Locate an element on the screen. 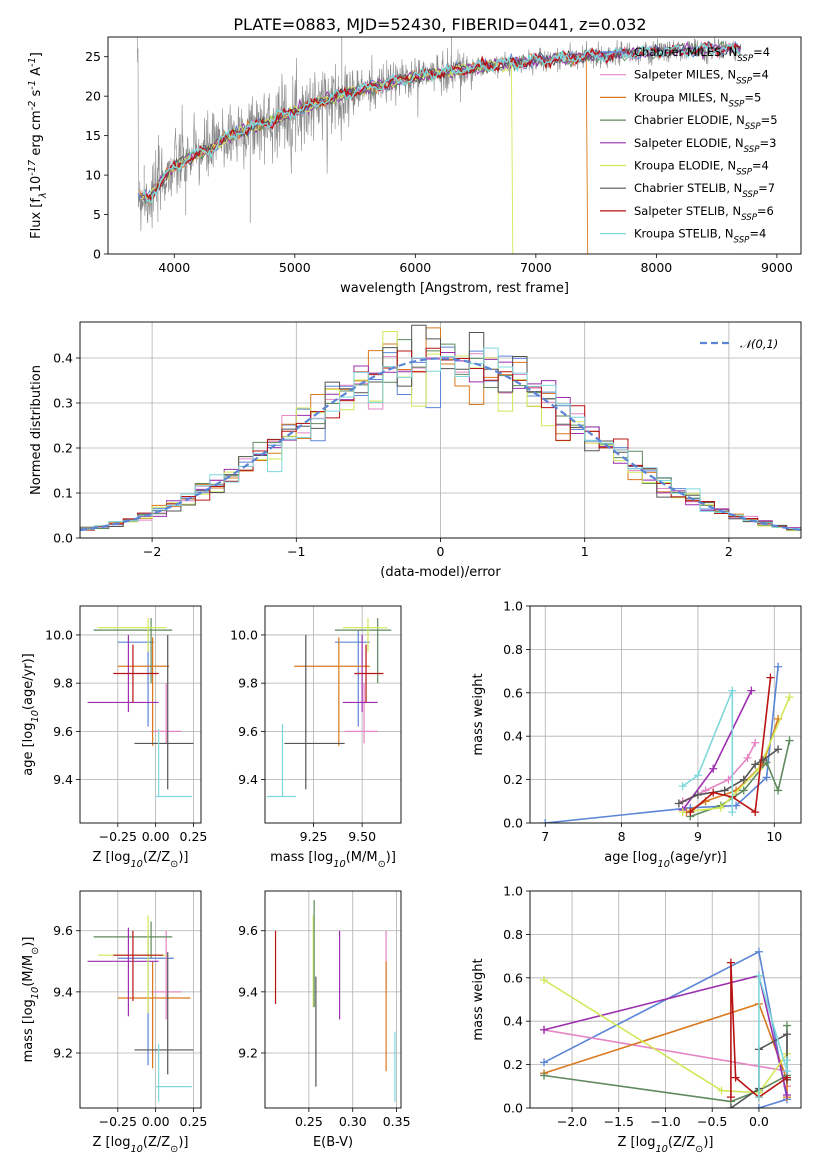 This screenshot has height=1170, width=819. errorbar-kroupa-miles is located at coordinates (332, 691).